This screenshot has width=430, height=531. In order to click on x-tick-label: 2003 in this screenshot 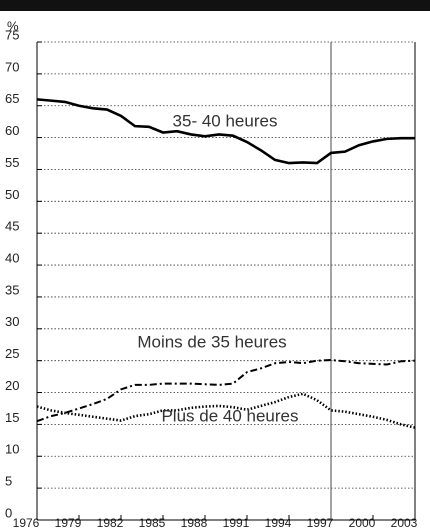, I will do `click(404, 523)`.